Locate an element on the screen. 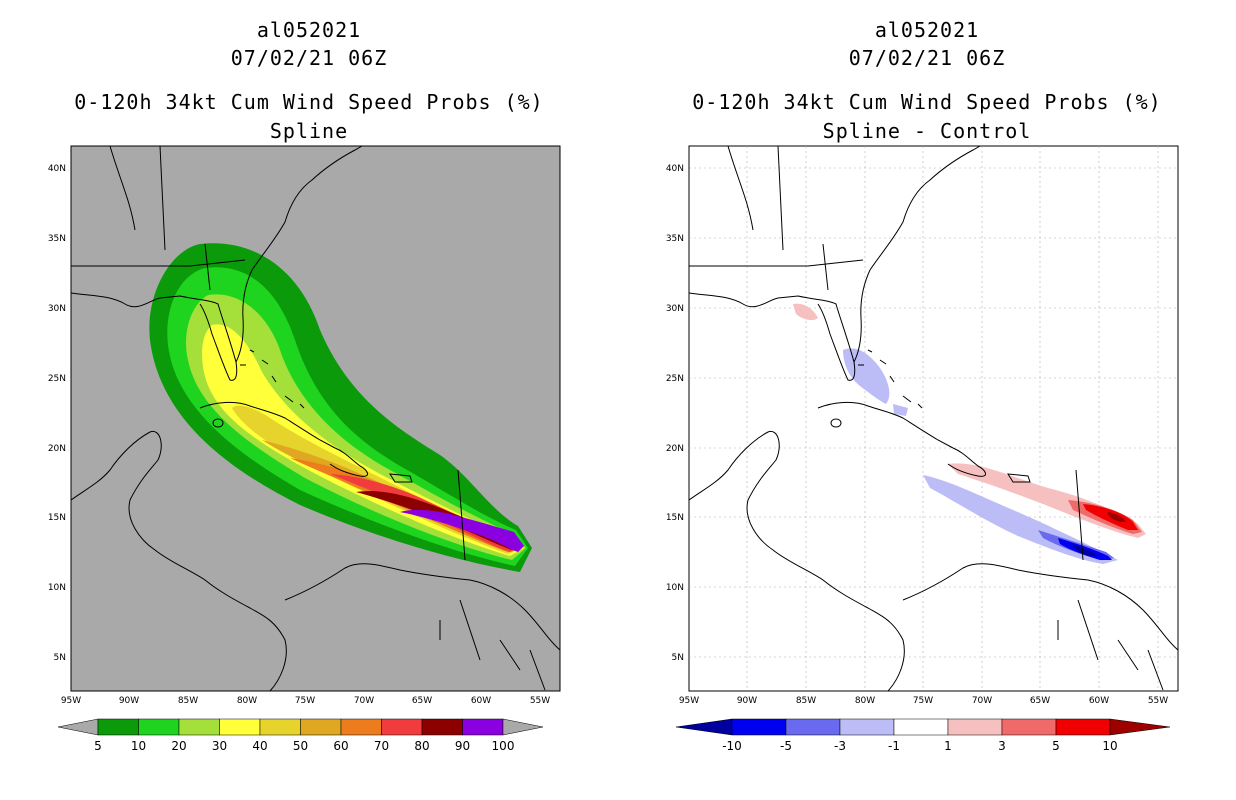 The height and width of the screenshot is (800, 1236). colorbar-label: 90 is located at coordinates (462, 746).